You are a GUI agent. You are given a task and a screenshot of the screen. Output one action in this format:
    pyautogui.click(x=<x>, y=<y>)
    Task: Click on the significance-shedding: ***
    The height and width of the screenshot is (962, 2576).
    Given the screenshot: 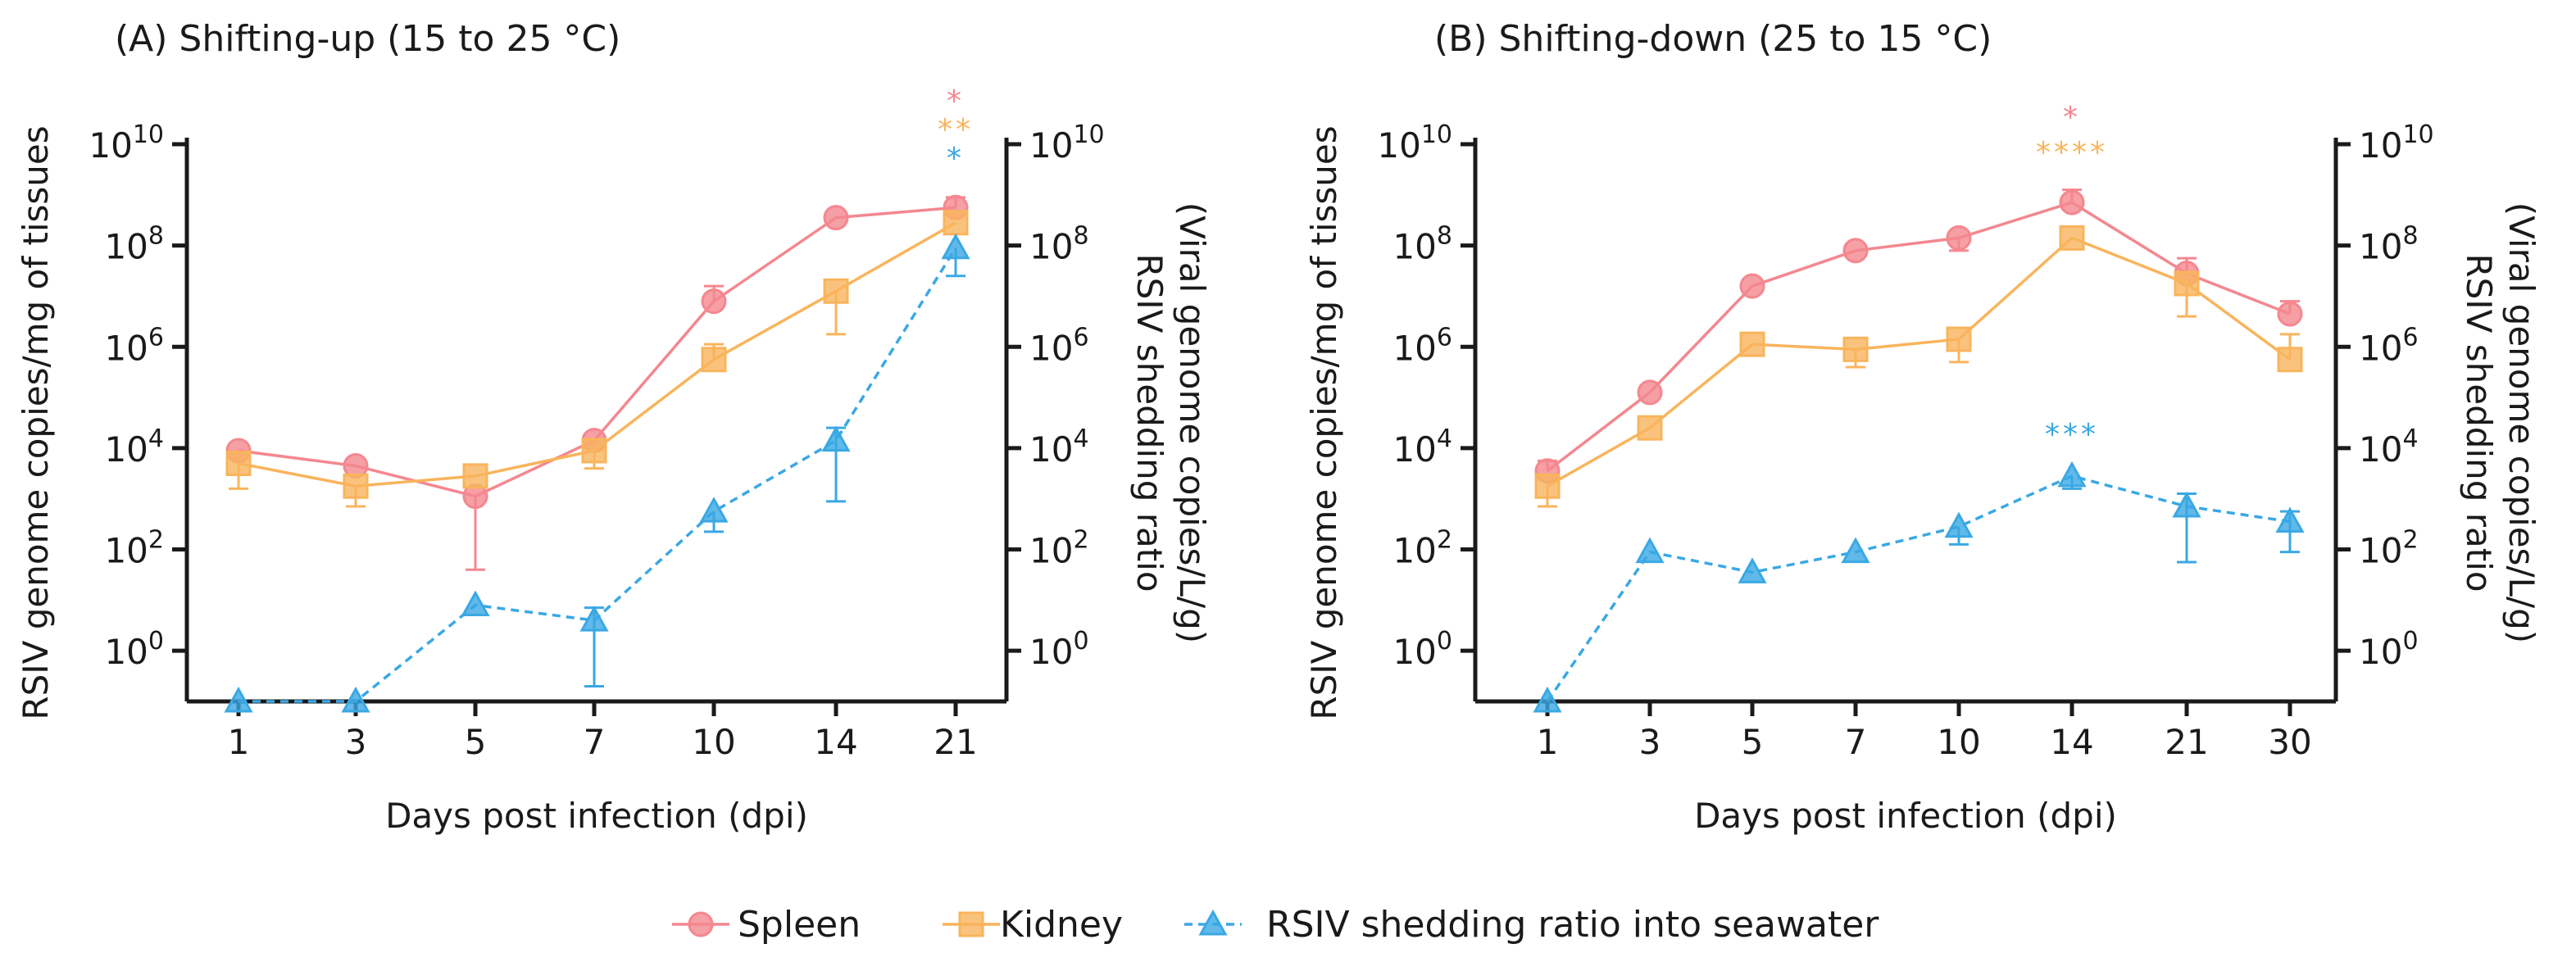 What is the action you would take?
    pyautogui.click(x=2072, y=435)
    